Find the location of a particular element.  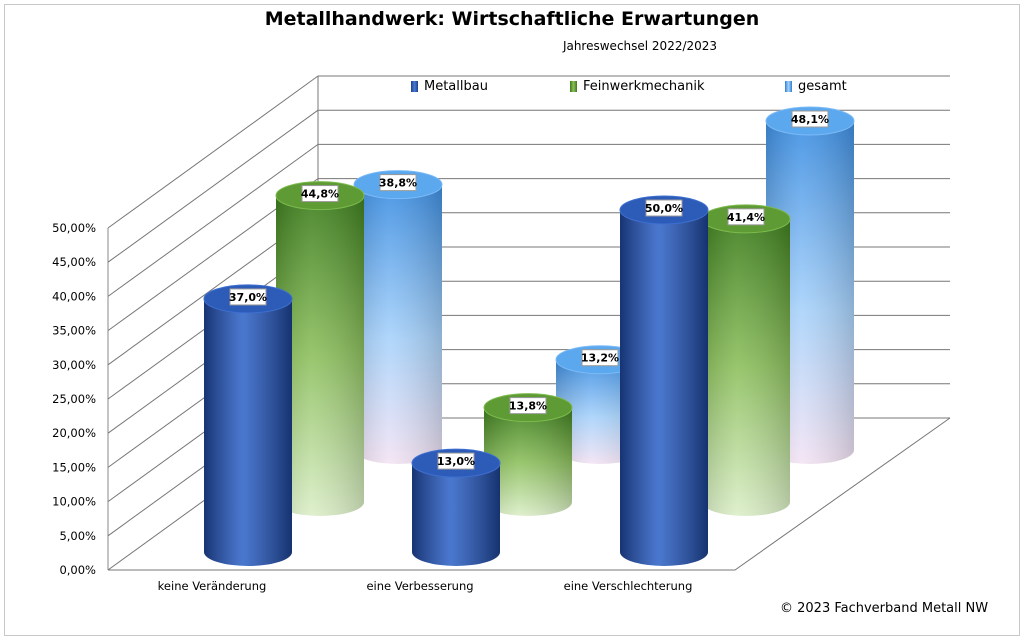

legend-item-gesamt: gesamt is located at coordinates (816, 86).